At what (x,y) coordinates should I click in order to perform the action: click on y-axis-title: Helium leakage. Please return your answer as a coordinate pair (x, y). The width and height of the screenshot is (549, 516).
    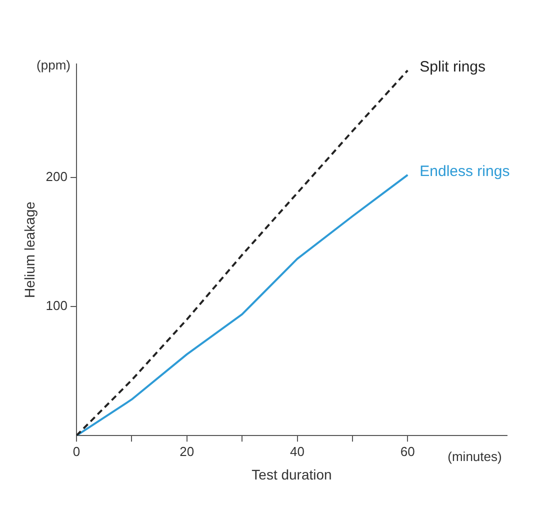
    Looking at the image, I should click on (29, 249).